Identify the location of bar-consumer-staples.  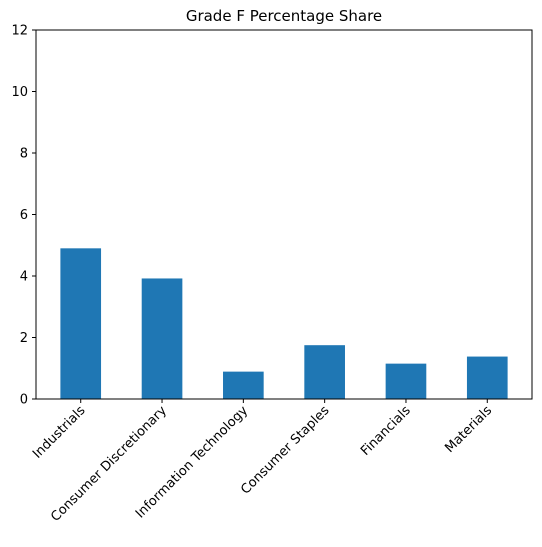
(324, 372).